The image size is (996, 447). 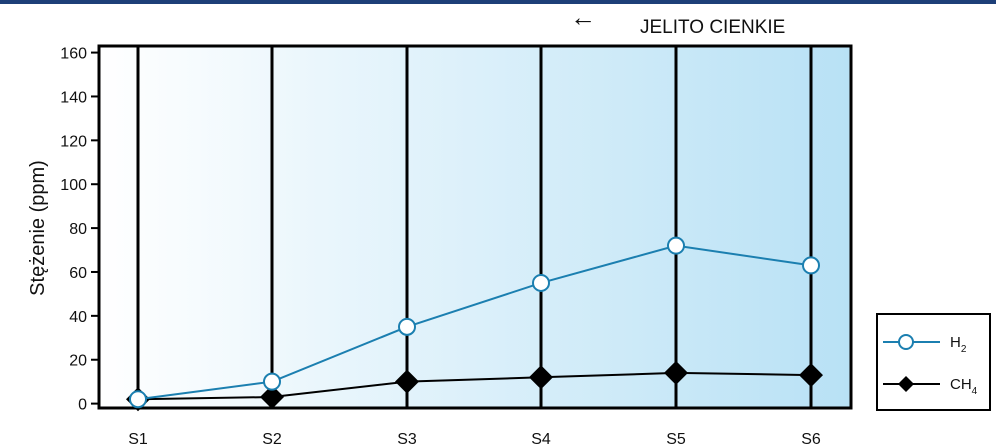 I want to click on y-tick-label: 60, so click(x=78, y=273).